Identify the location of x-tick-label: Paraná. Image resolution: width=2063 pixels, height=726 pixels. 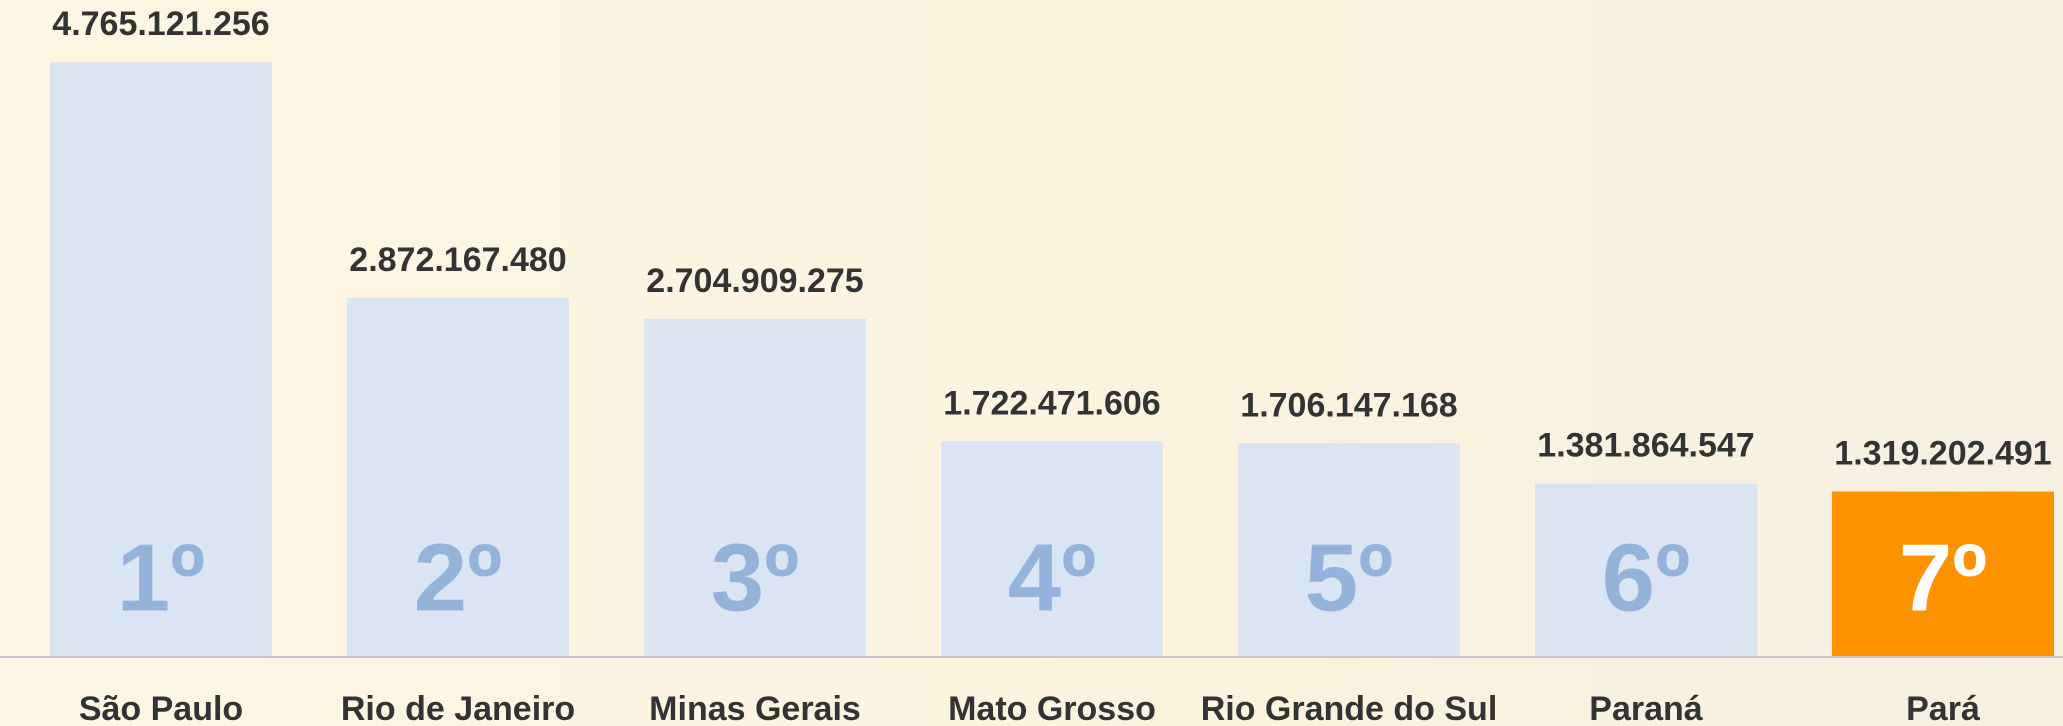
(1645, 708).